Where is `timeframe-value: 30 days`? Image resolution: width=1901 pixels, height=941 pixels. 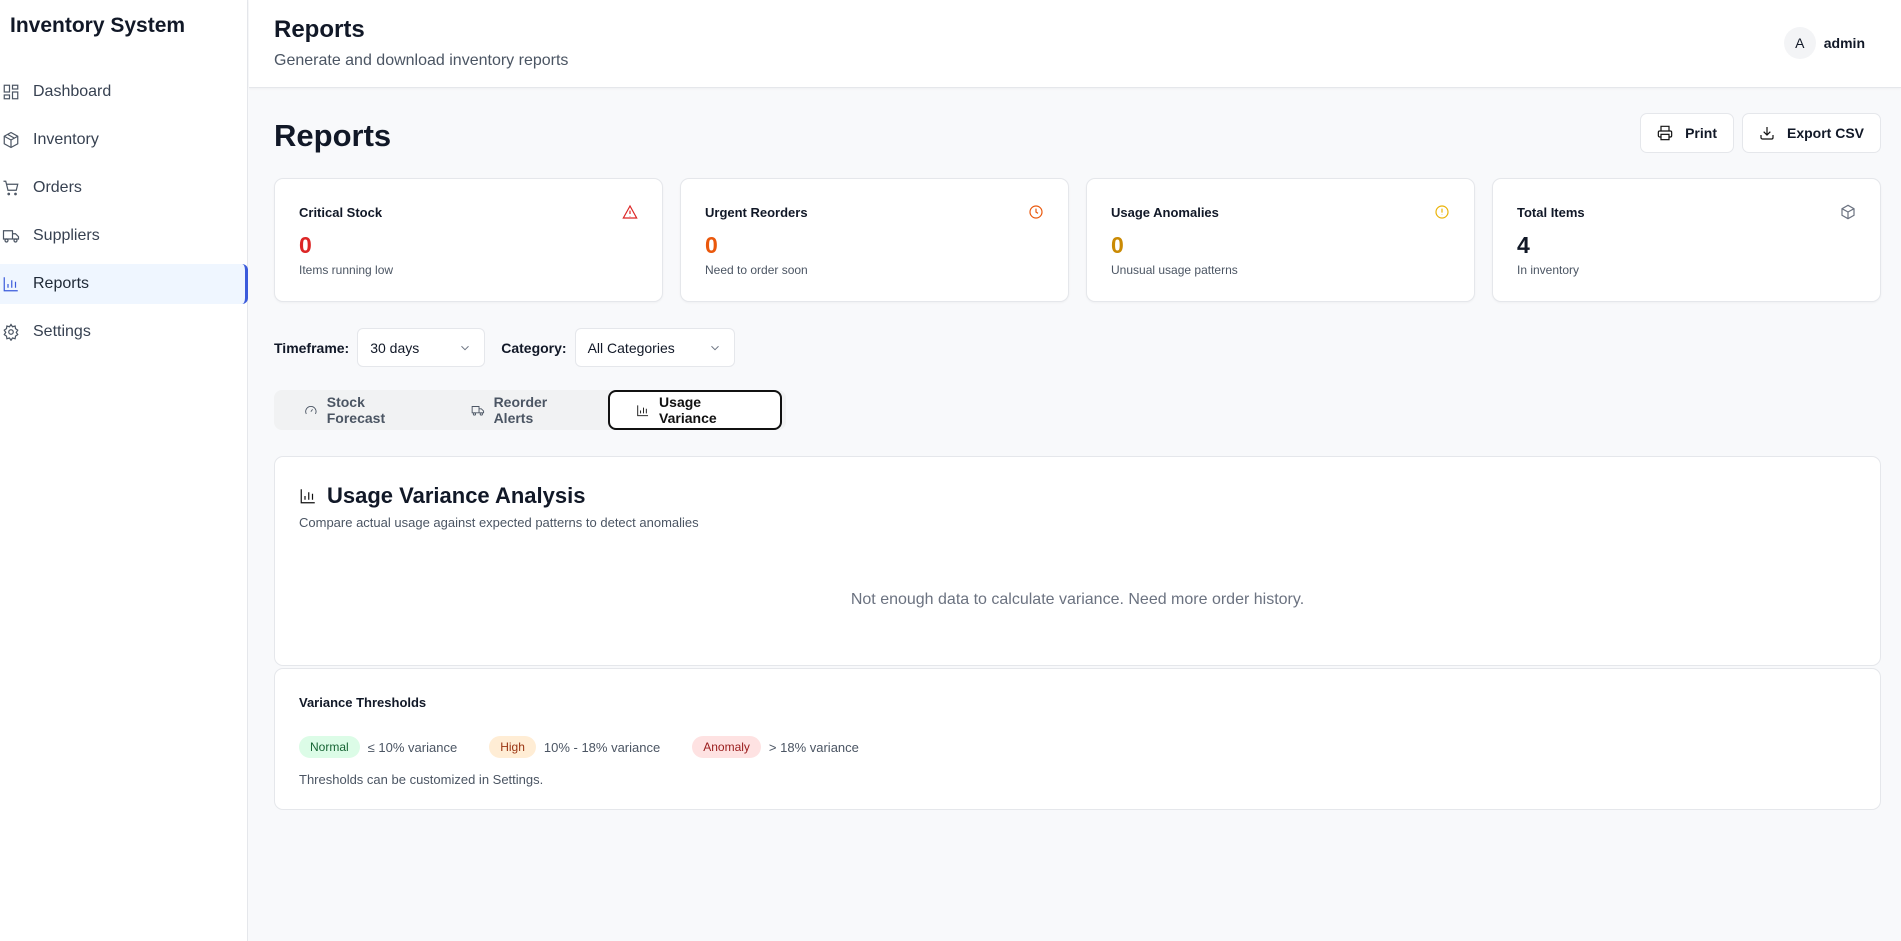 timeframe-value: 30 days is located at coordinates (395, 347).